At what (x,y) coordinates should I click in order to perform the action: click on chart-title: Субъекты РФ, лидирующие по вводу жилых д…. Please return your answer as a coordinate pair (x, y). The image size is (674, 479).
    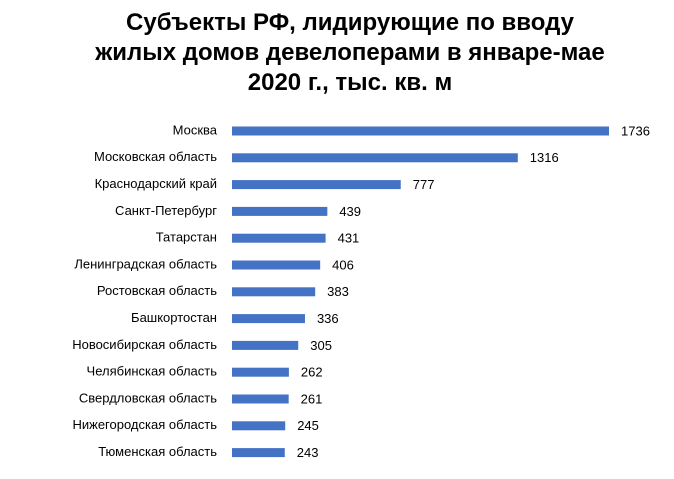
    Looking at the image, I should click on (350, 52).